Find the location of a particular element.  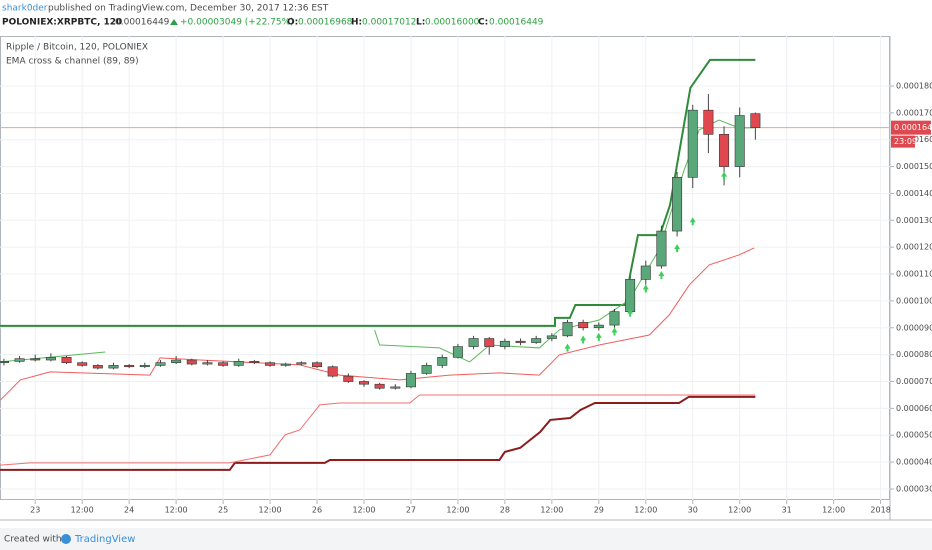

x-tick-label: 26 is located at coordinates (317, 510).